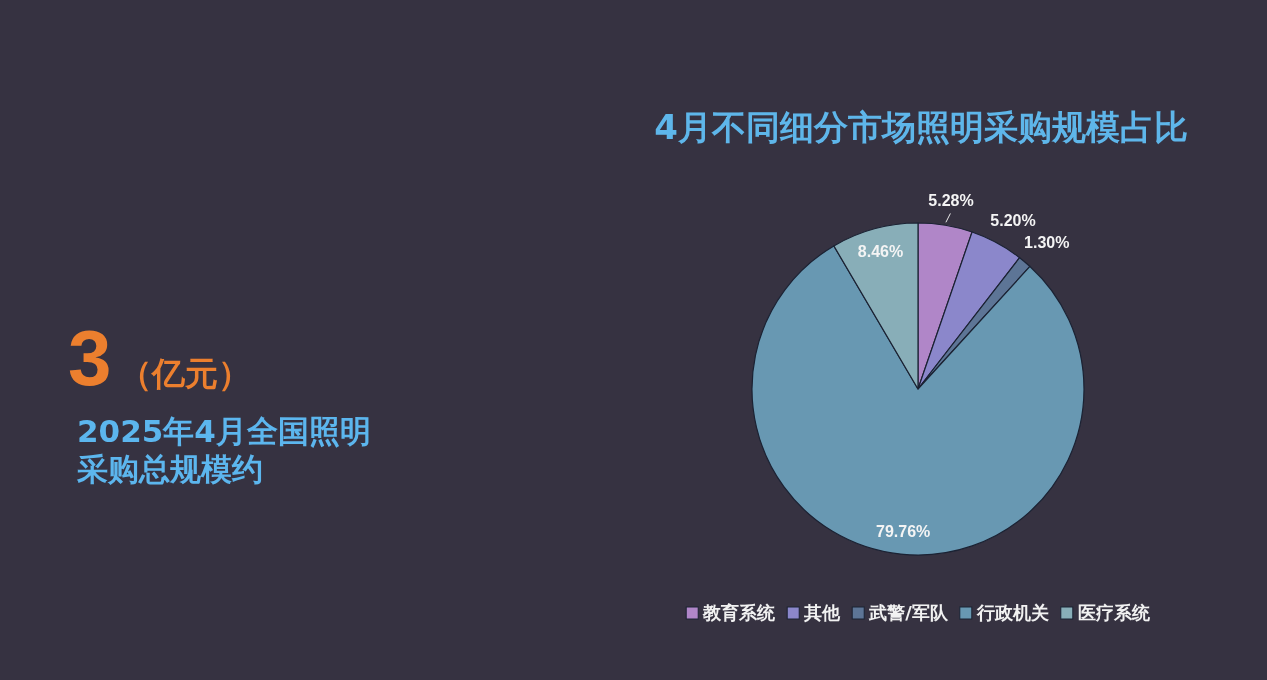 The height and width of the screenshot is (680, 1267). Describe the element at coordinates (739, 612) in the screenshot. I see `legend-label: 教育系统` at that location.